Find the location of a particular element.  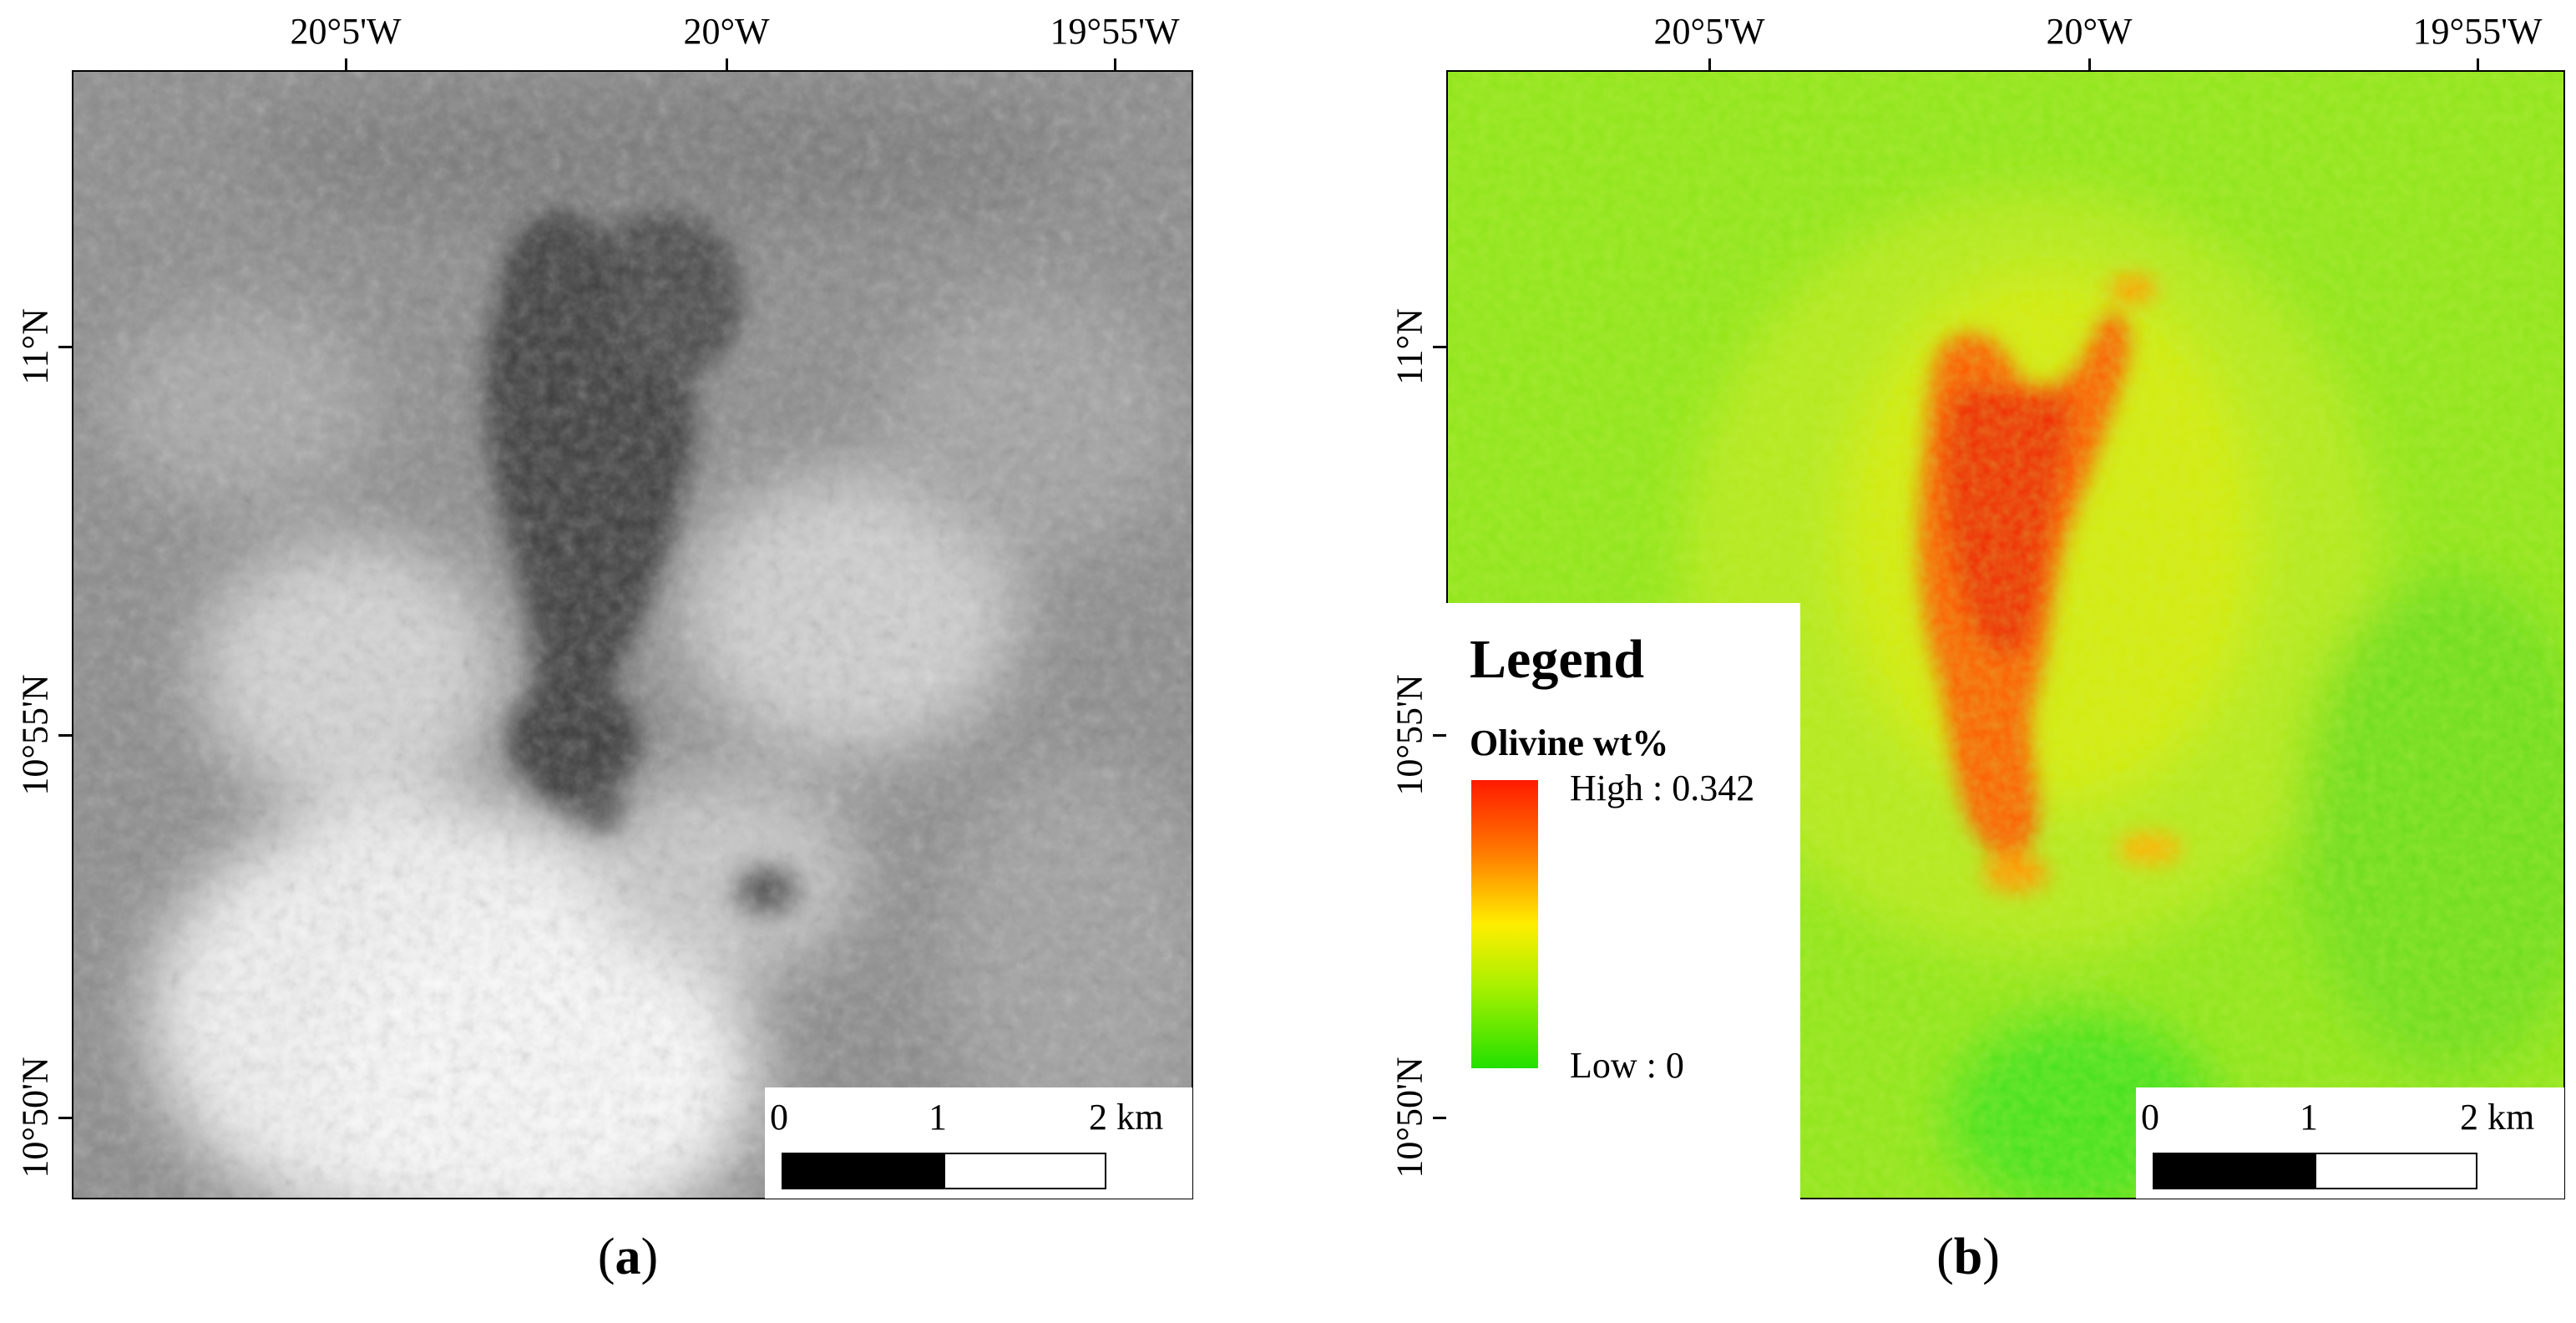

legend-title: Legend is located at coordinates (1557, 659).